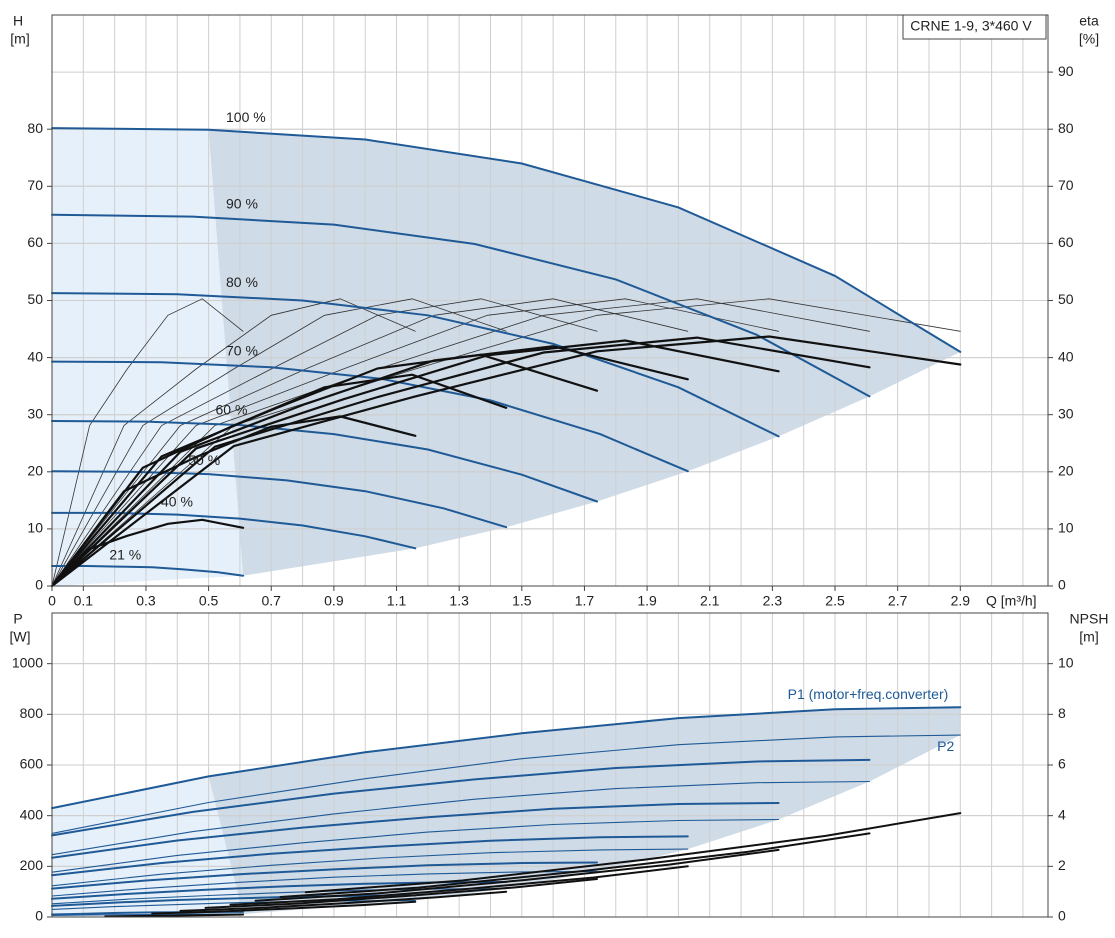  What do you see at coordinates (231, 410) in the screenshot?
I see `curve-label: 60 %` at bounding box center [231, 410].